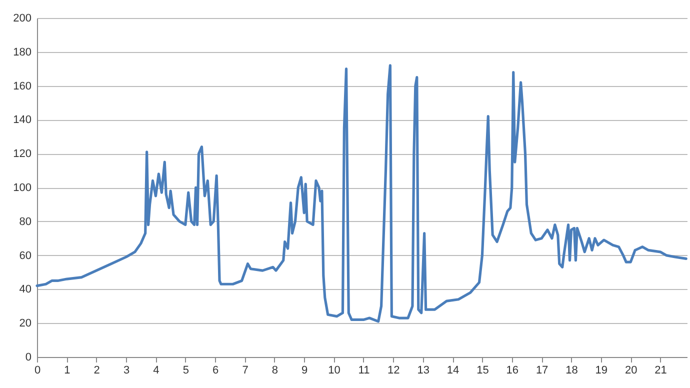 The image size is (690, 388). Describe the element at coordinates (423, 370) in the screenshot. I see `x-tick-label: 13` at that location.